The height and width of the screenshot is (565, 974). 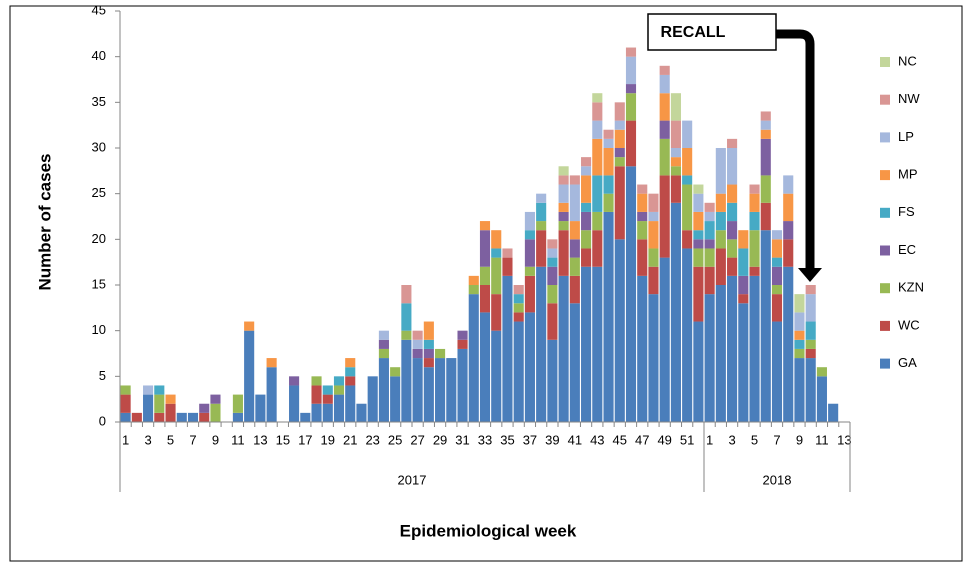 I want to click on x-tick-label: 27, so click(x=417, y=439).